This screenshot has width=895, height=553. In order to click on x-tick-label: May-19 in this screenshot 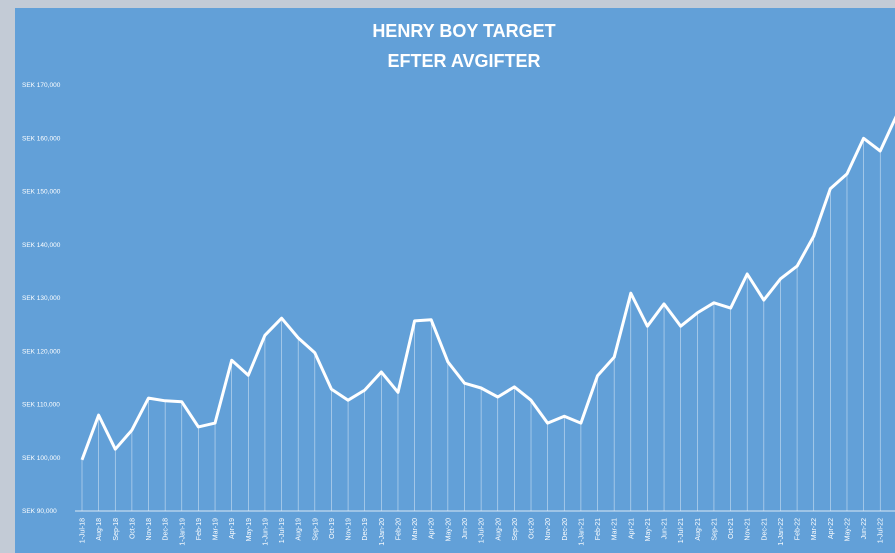, I will do `click(249, 529)`.